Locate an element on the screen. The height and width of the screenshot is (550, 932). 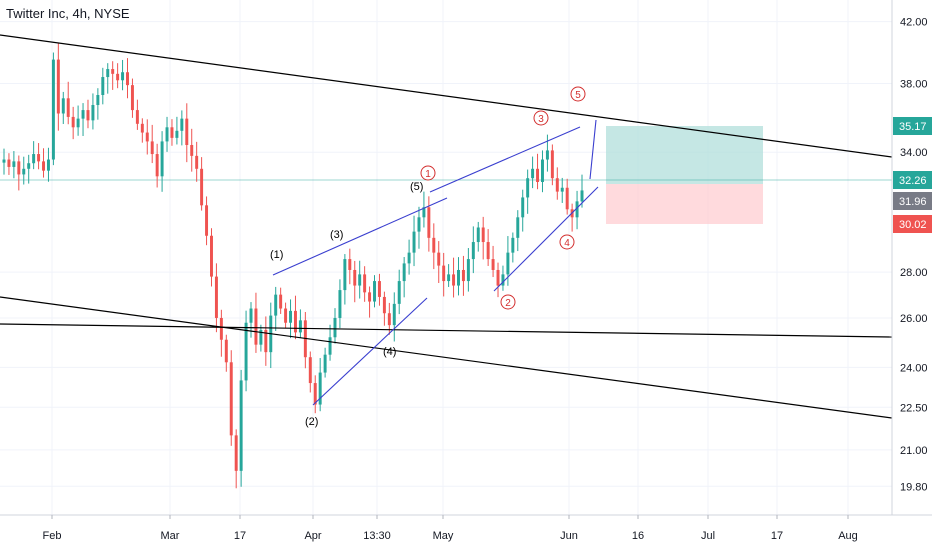
wave-circle-2-label: 2 is located at coordinates (508, 303).